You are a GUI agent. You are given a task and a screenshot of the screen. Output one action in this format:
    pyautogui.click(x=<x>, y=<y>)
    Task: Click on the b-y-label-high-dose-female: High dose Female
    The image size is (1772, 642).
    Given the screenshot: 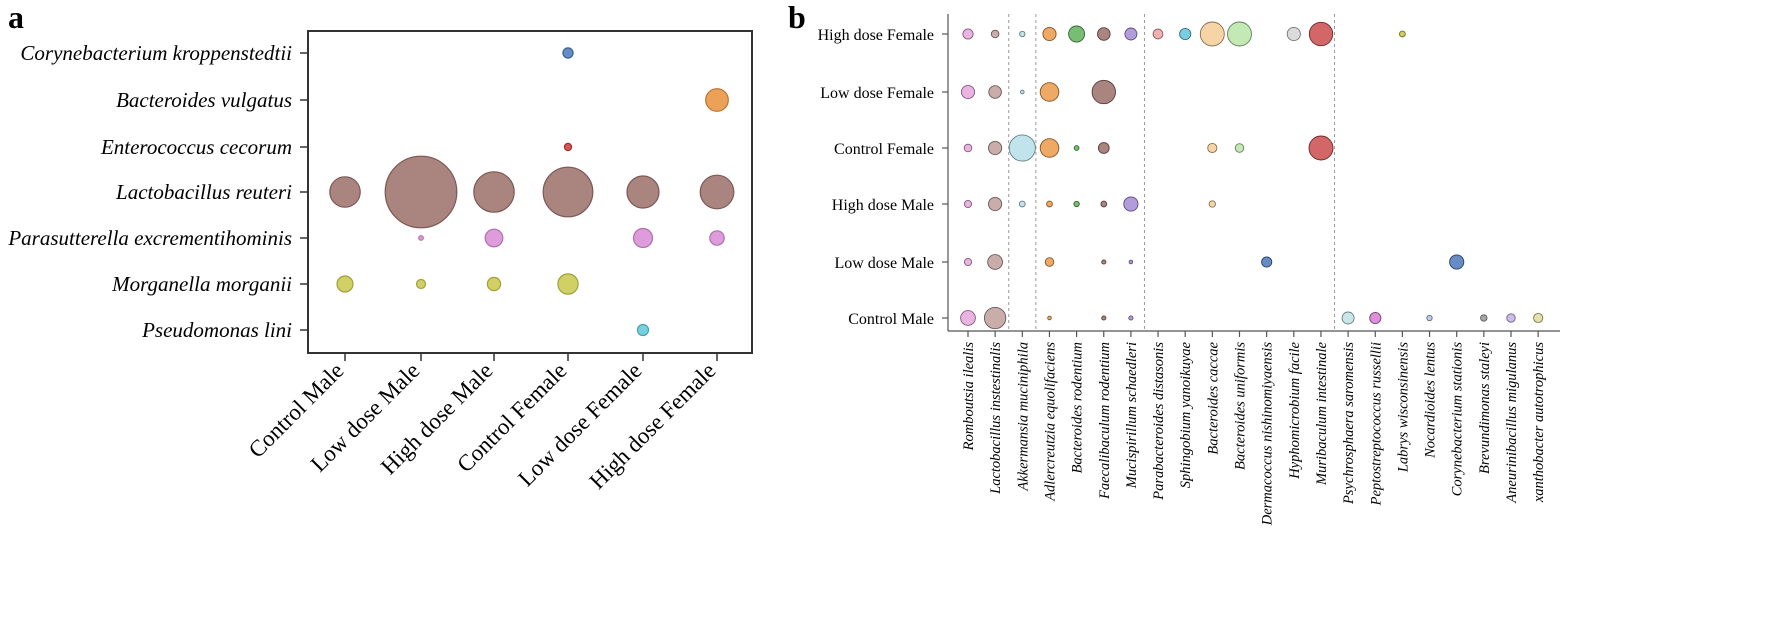 What is the action you would take?
    pyautogui.click(x=876, y=35)
    